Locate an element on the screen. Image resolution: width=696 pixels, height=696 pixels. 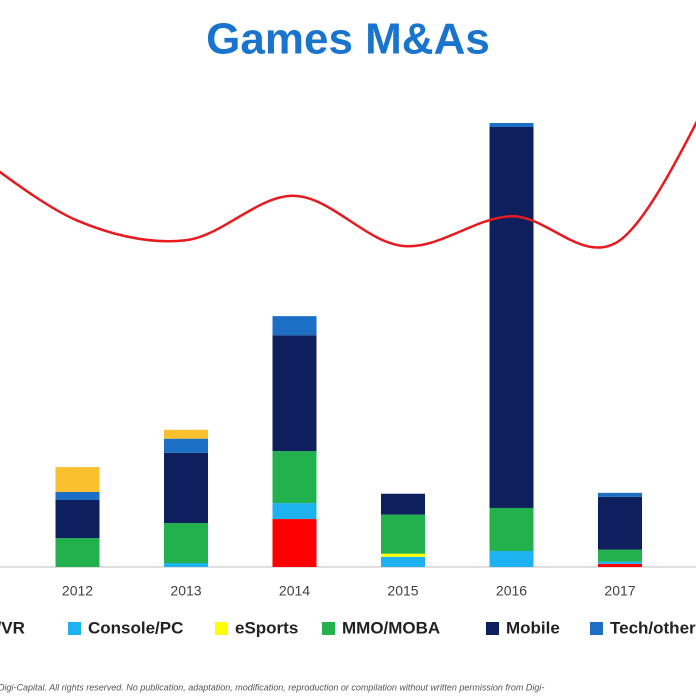
x-tick-label: 2015 is located at coordinates (402, 591).